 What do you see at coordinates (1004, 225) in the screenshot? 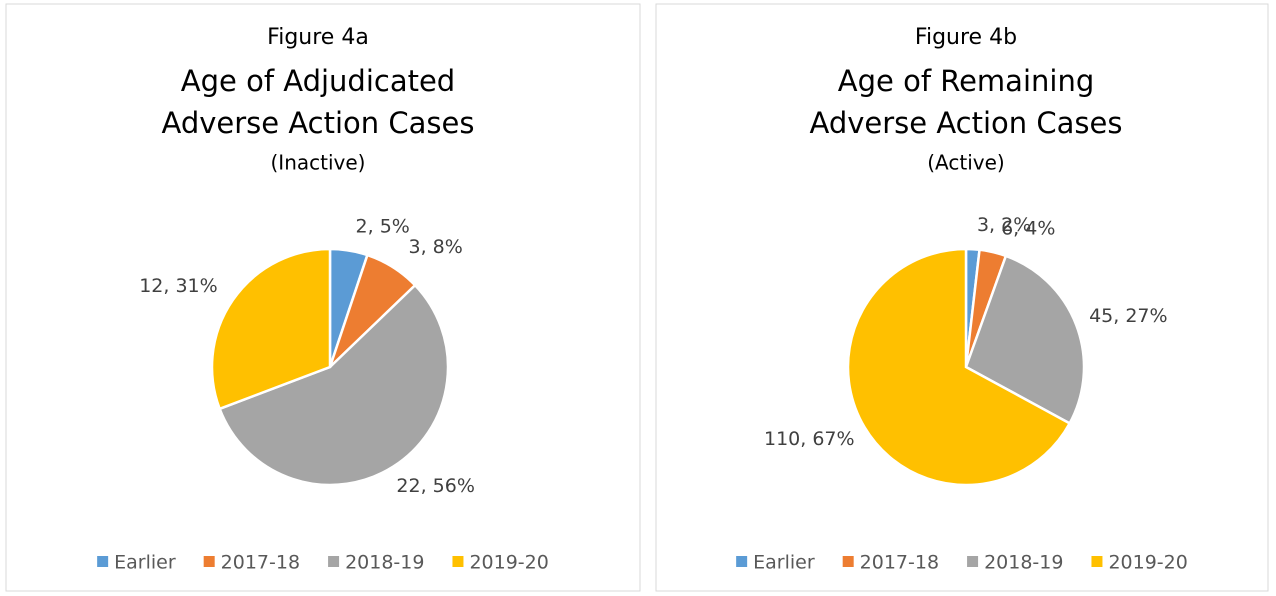
I see `data-label: 3, 2%` at bounding box center [1004, 225].